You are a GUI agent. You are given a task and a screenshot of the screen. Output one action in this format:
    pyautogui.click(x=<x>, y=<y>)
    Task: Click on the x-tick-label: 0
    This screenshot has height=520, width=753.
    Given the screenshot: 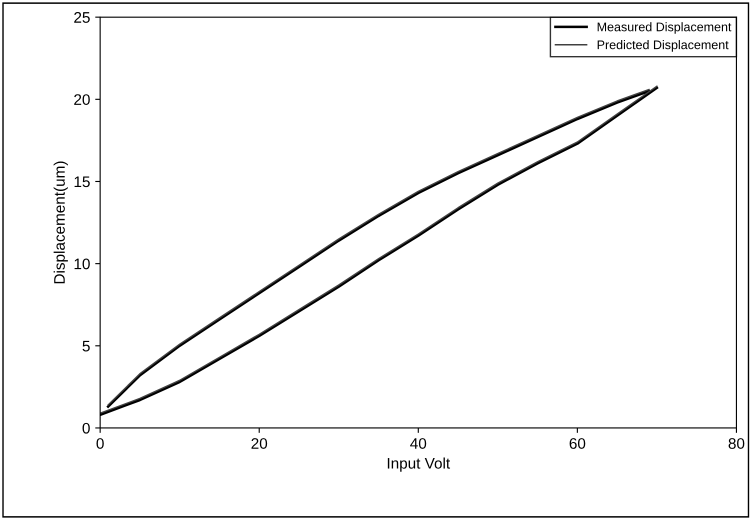 What is the action you would take?
    pyautogui.click(x=100, y=443)
    